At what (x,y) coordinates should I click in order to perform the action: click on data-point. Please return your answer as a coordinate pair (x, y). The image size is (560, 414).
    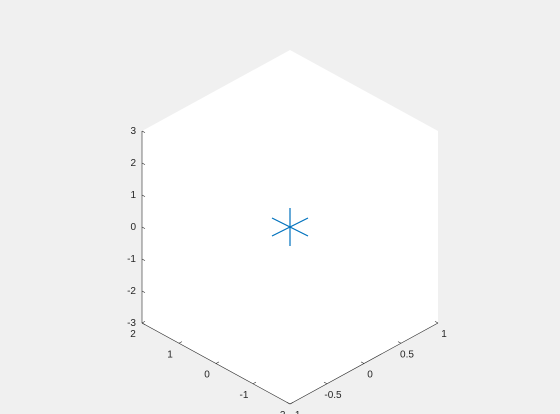
    Looking at the image, I should click on (290, 227).